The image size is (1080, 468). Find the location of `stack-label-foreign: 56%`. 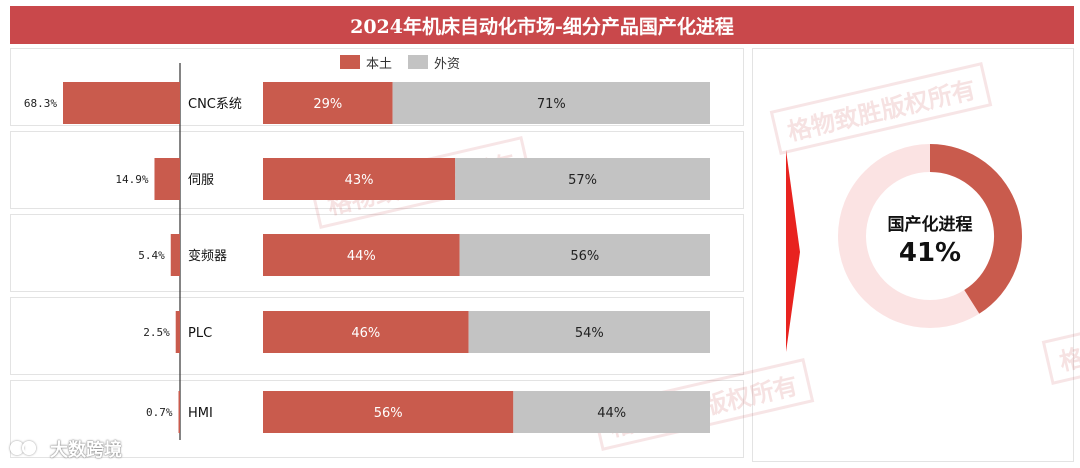

stack-label-foreign: 56% is located at coordinates (584, 256).